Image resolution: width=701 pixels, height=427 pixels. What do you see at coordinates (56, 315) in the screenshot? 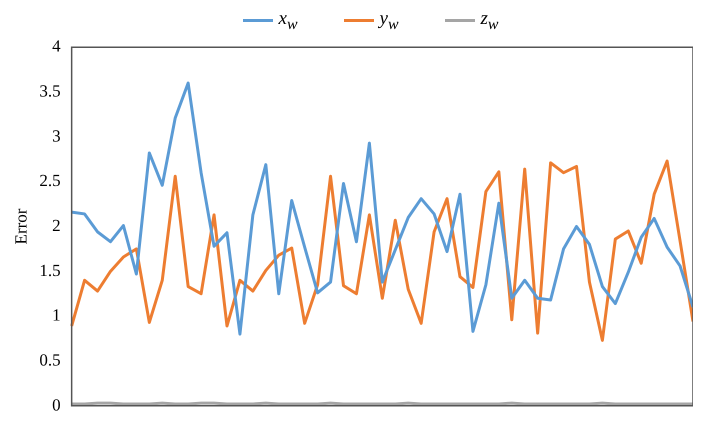
I see `y-tick-label: 1` at bounding box center [56, 315].